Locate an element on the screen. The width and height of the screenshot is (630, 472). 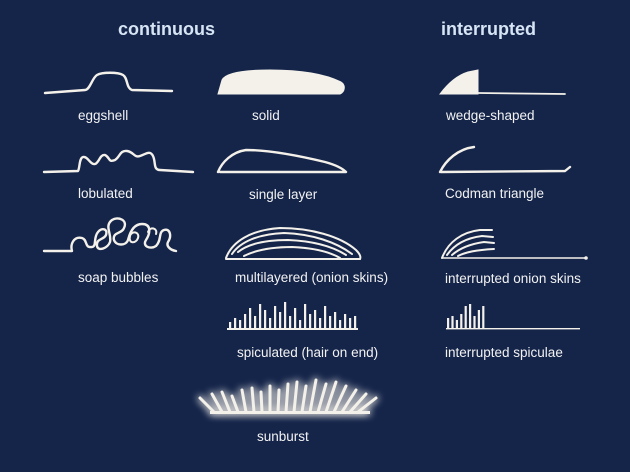
label-interrupted-spiculae: interrupted spiculae is located at coordinates (504, 352).